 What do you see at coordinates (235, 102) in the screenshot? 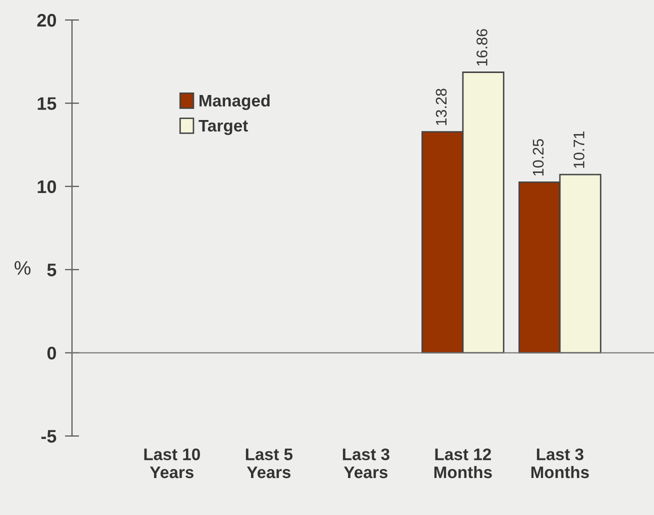
I see `legend-label: Managed` at bounding box center [235, 102].